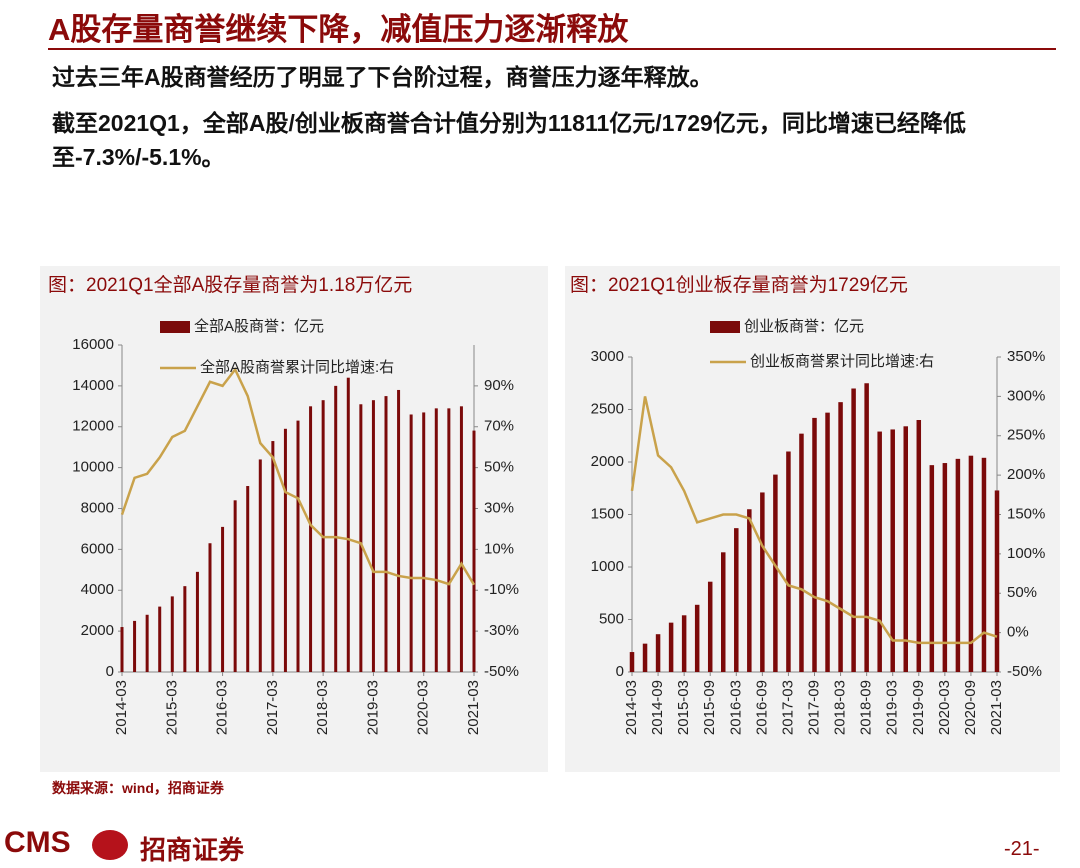 Image resolution: width=1080 pixels, height=868 pixels. Describe the element at coordinates (499, 426) in the screenshot. I see `y2-tick-label: 70%` at that location.